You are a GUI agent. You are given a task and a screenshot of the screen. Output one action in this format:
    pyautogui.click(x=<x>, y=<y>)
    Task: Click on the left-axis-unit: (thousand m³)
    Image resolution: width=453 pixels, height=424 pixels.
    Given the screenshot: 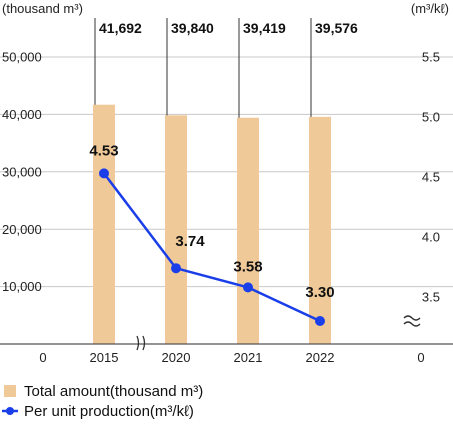 What is the action you would take?
    pyautogui.click(x=42, y=8)
    